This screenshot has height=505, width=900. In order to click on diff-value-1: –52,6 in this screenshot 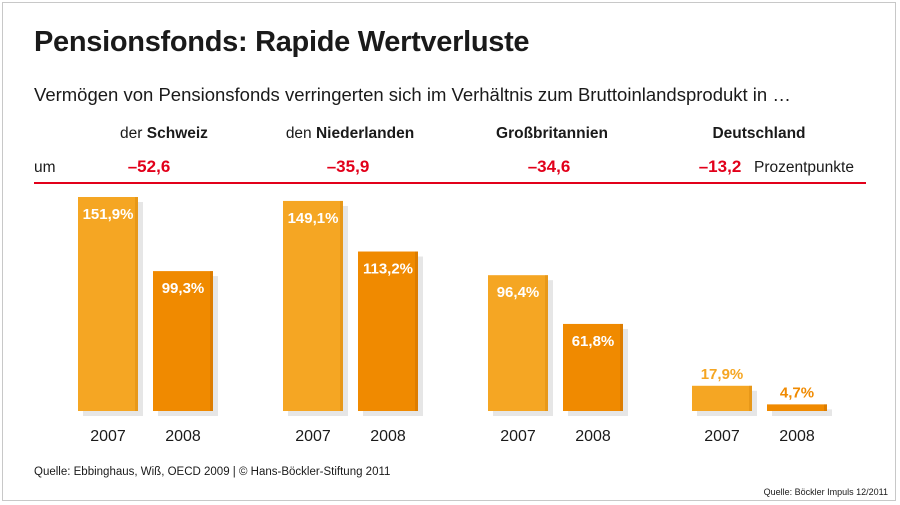, I will do `click(149, 166)`.